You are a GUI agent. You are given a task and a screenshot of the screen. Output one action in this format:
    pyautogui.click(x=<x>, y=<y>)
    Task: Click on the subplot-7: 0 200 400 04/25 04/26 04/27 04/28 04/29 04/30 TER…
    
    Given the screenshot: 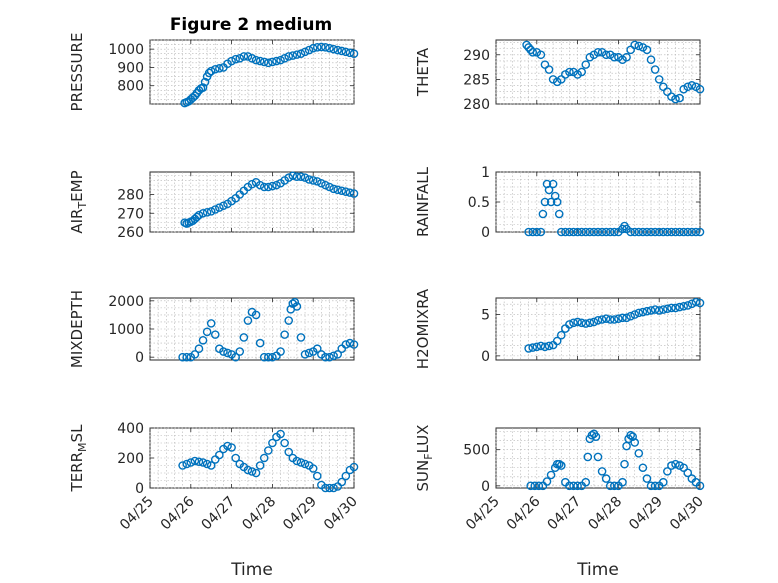 What is the action you would take?
    pyautogui.click(x=214, y=500)
    